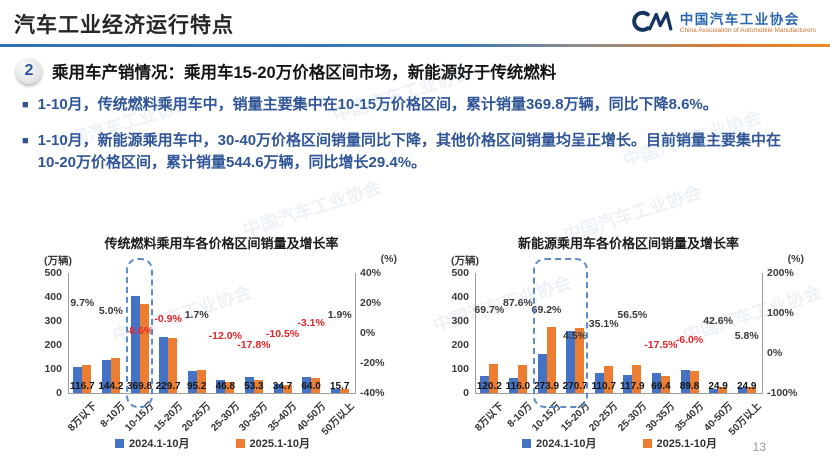 The height and width of the screenshot is (468, 830). I want to click on plot-area, so click(619, 333).